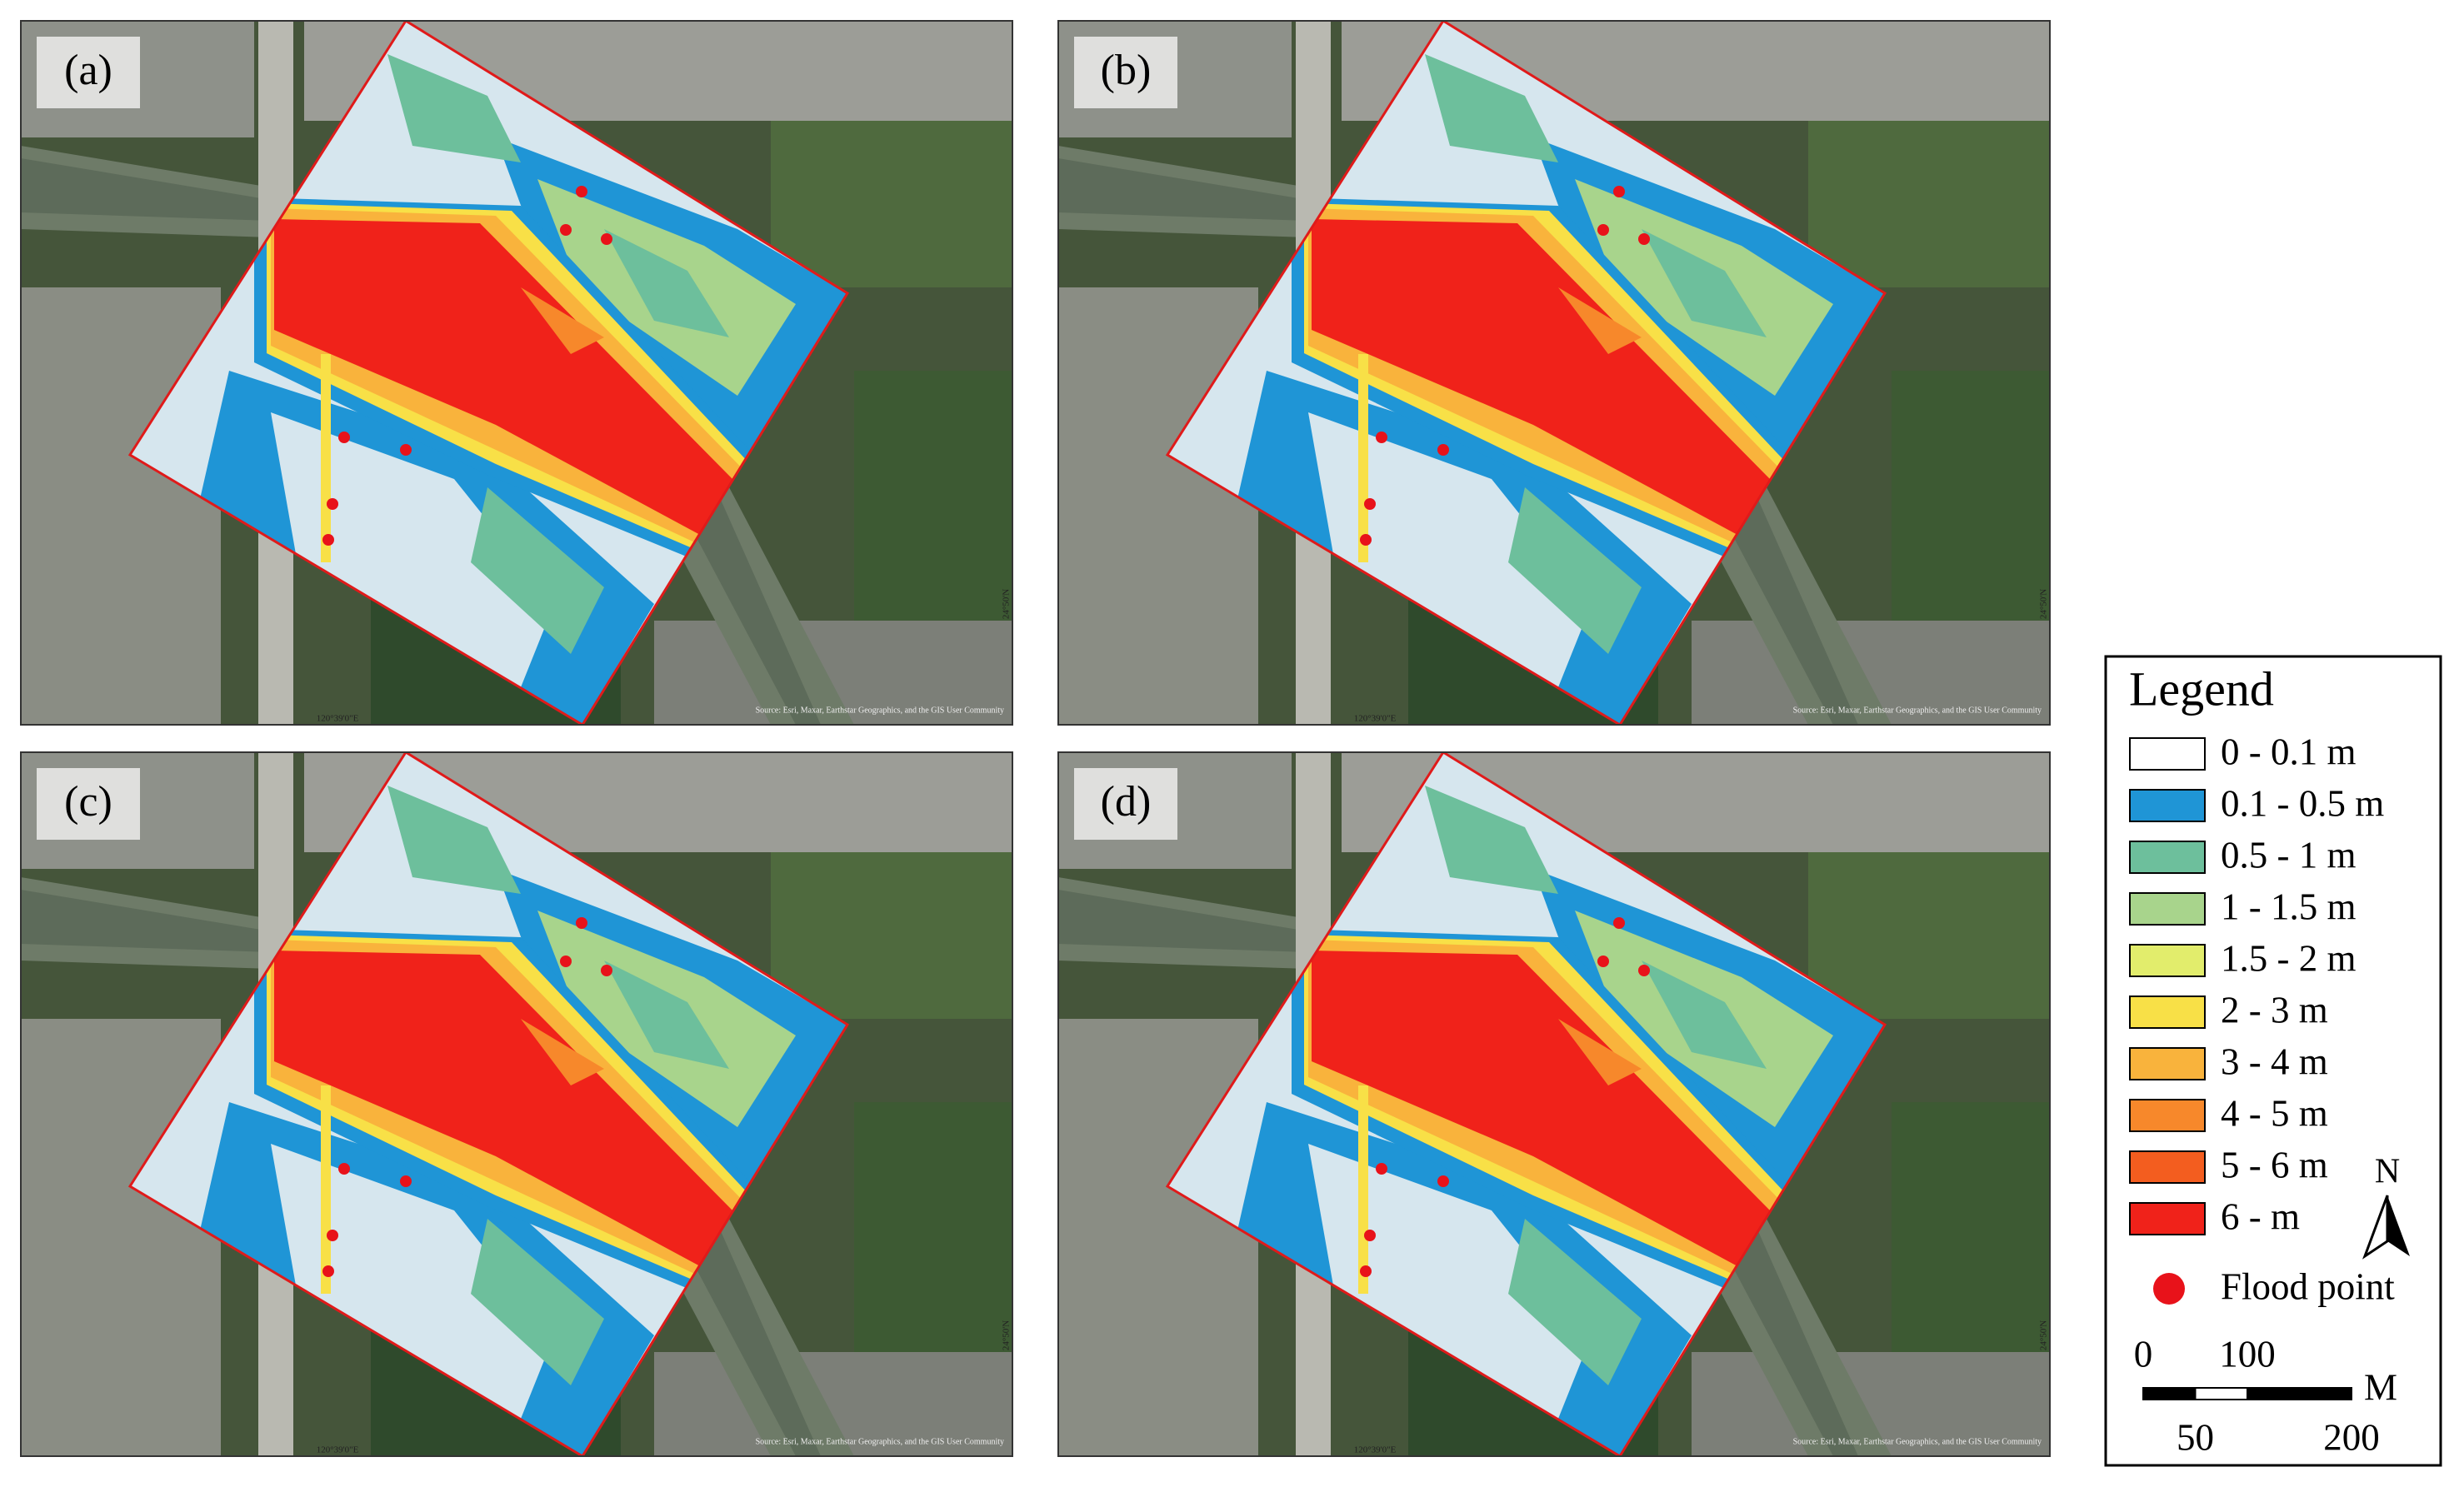 The height and width of the screenshot is (1492, 2464). What do you see at coordinates (2195, 1437) in the screenshot?
I see `scale-bar-label: 50` at bounding box center [2195, 1437].